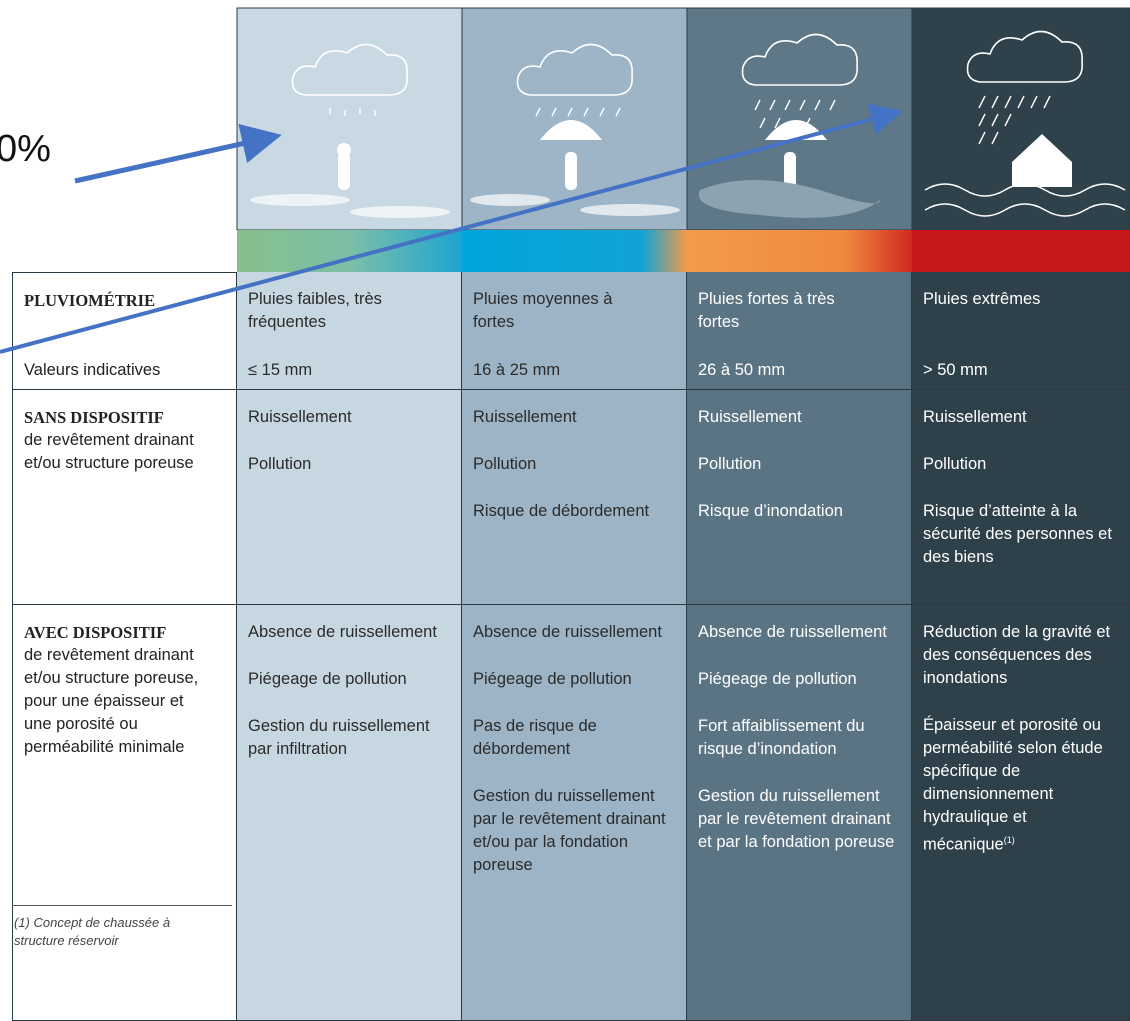 The image size is (1130, 1021). Describe the element at coordinates (90, 300) in the screenshot. I see `header-label: PLUVIOMÉTRIE` at that location.